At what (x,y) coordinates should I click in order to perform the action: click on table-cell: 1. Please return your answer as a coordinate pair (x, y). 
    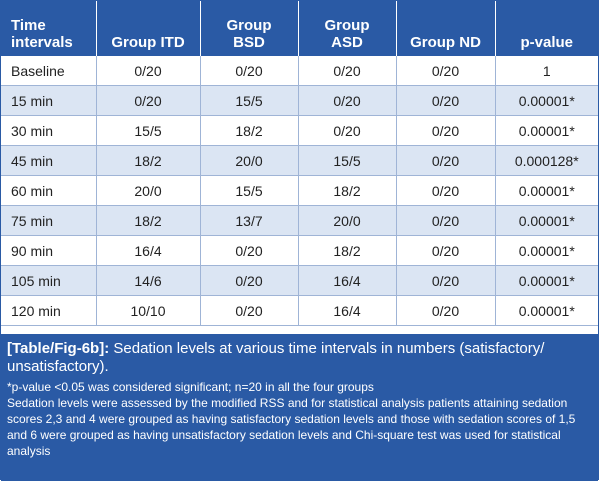
    Looking at the image, I should click on (546, 71).